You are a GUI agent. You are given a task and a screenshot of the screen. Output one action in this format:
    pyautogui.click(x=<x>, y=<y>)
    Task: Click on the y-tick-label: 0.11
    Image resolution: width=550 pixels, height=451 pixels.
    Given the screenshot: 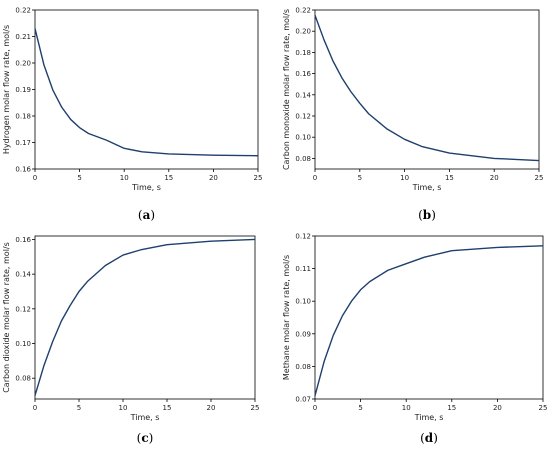 What is the action you would take?
    pyautogui.click(x=303, y=269)
    